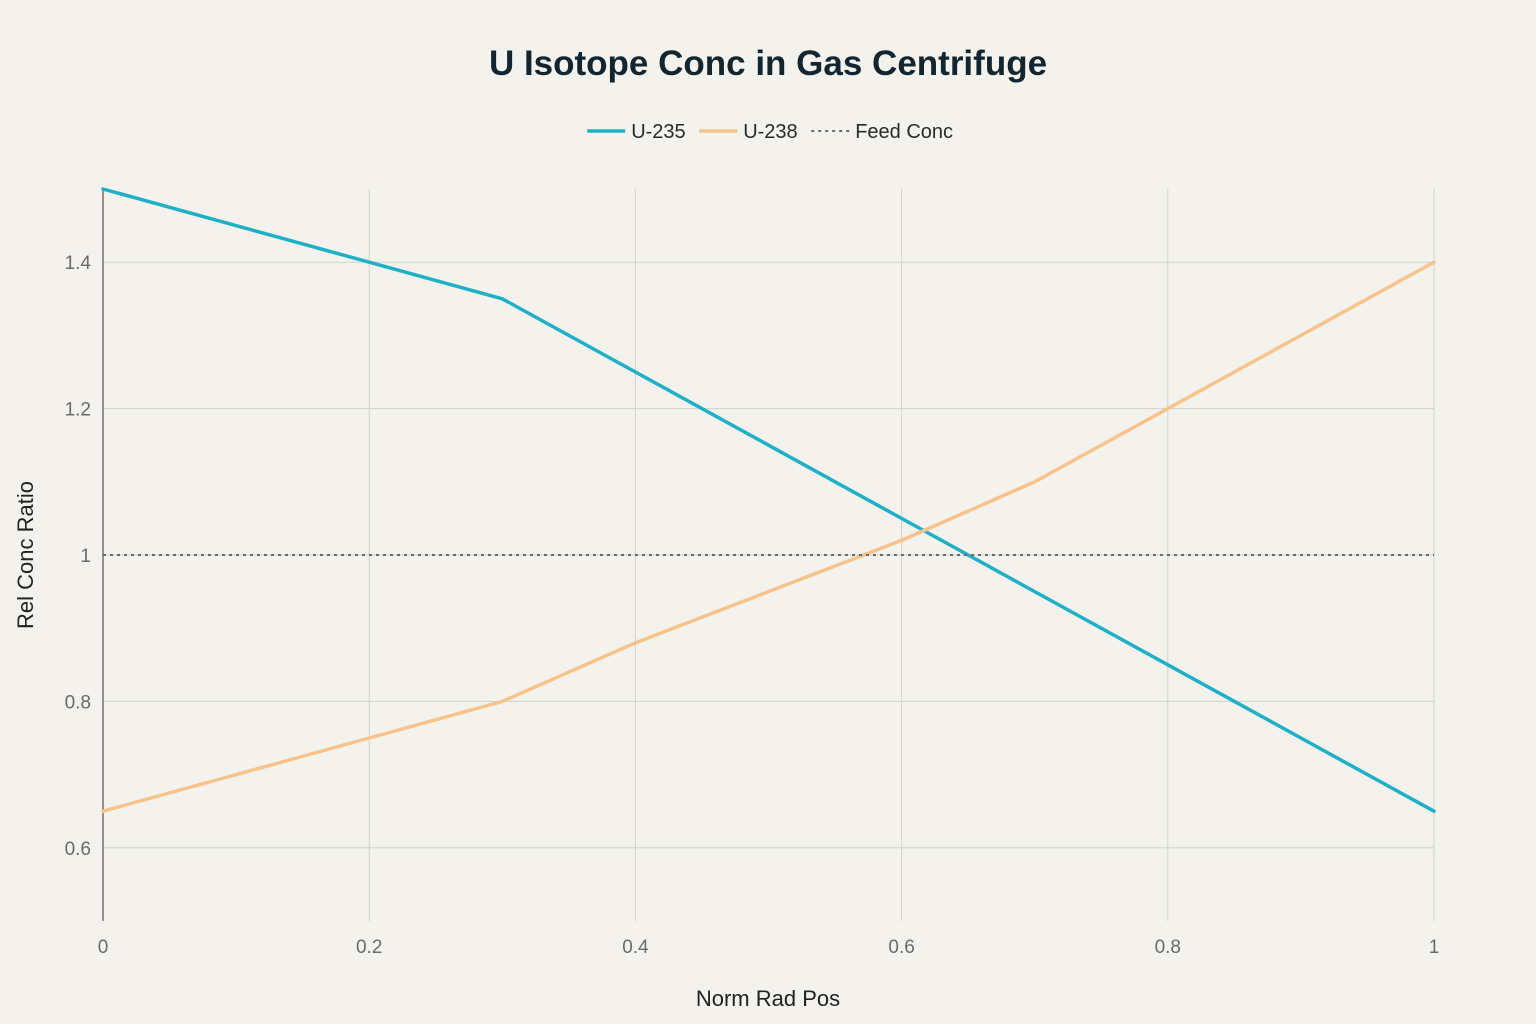  Describe the element at coordinates (78, 410) in the screenshot. I see `y-tick-label: 1.2` at that location.